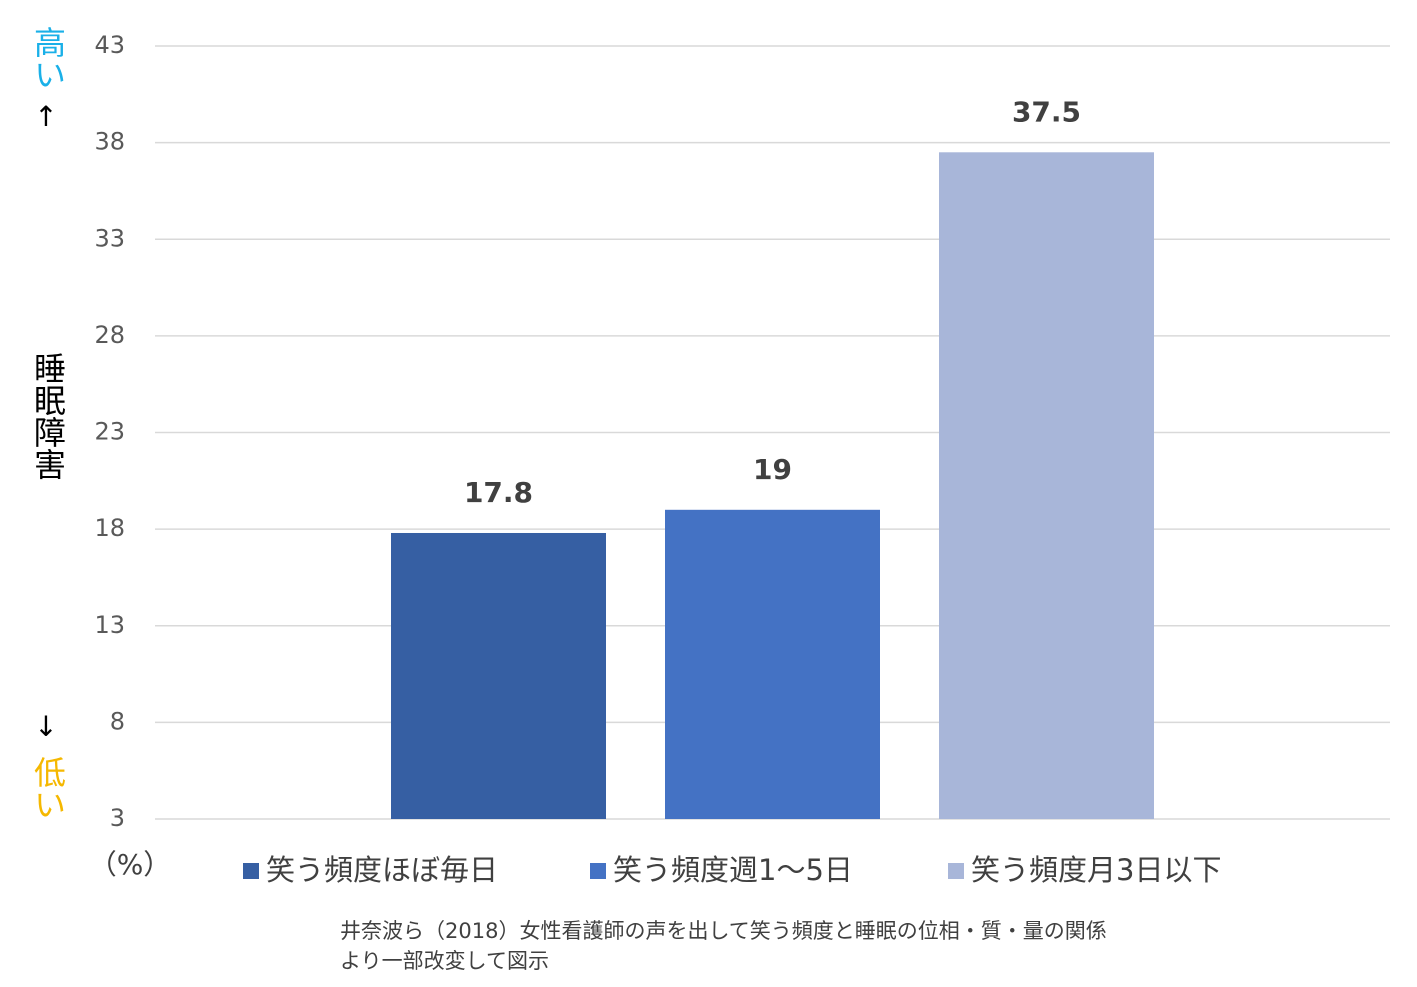 This screenshot has width=1417, height=987. Describe the element at coordinates (109, 432) in the screenshot. I see `y-tick-label: 23` at that location.